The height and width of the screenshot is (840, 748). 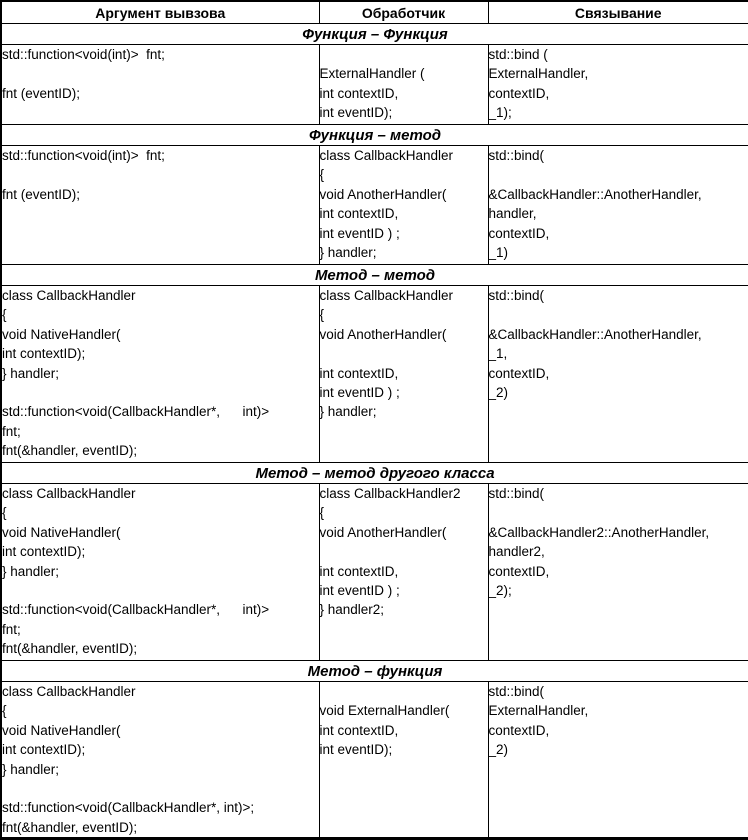 I want to click on column-header-call-argument: Аргумент вывзова, so click(x=160, y=12).